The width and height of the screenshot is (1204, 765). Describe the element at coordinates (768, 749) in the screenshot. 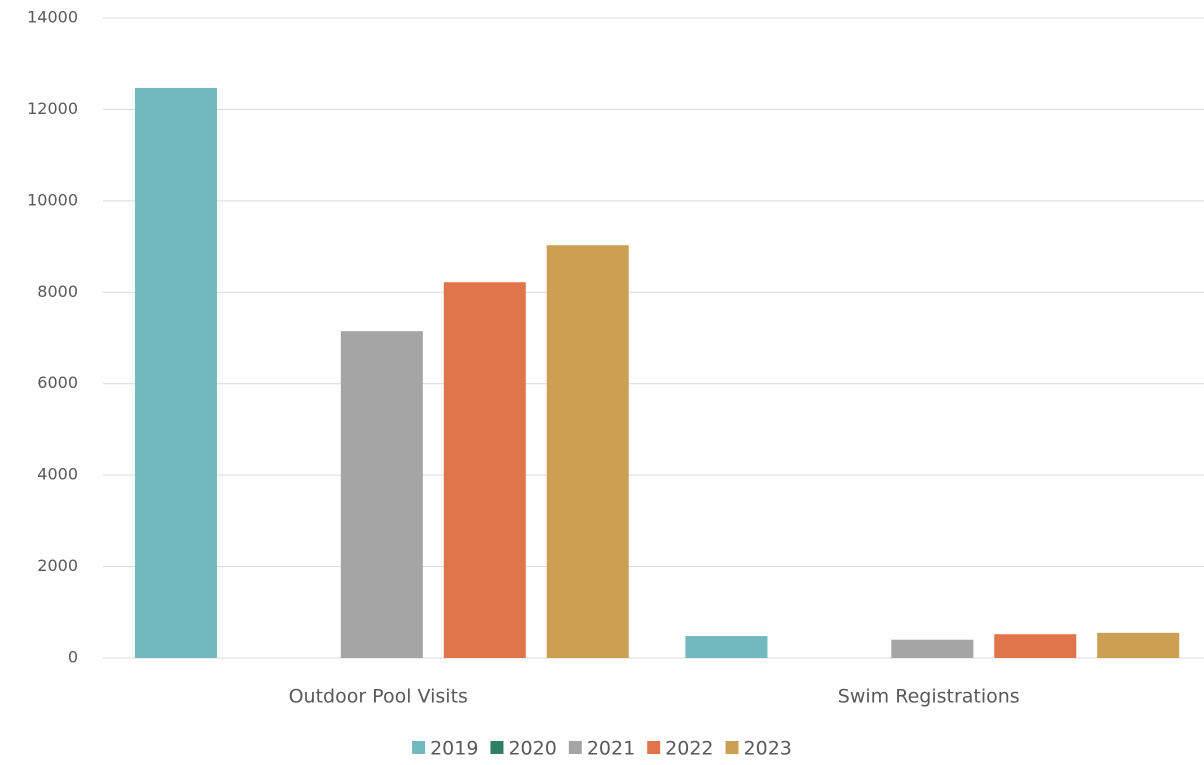

I see `legend-label: 2023` at that location.